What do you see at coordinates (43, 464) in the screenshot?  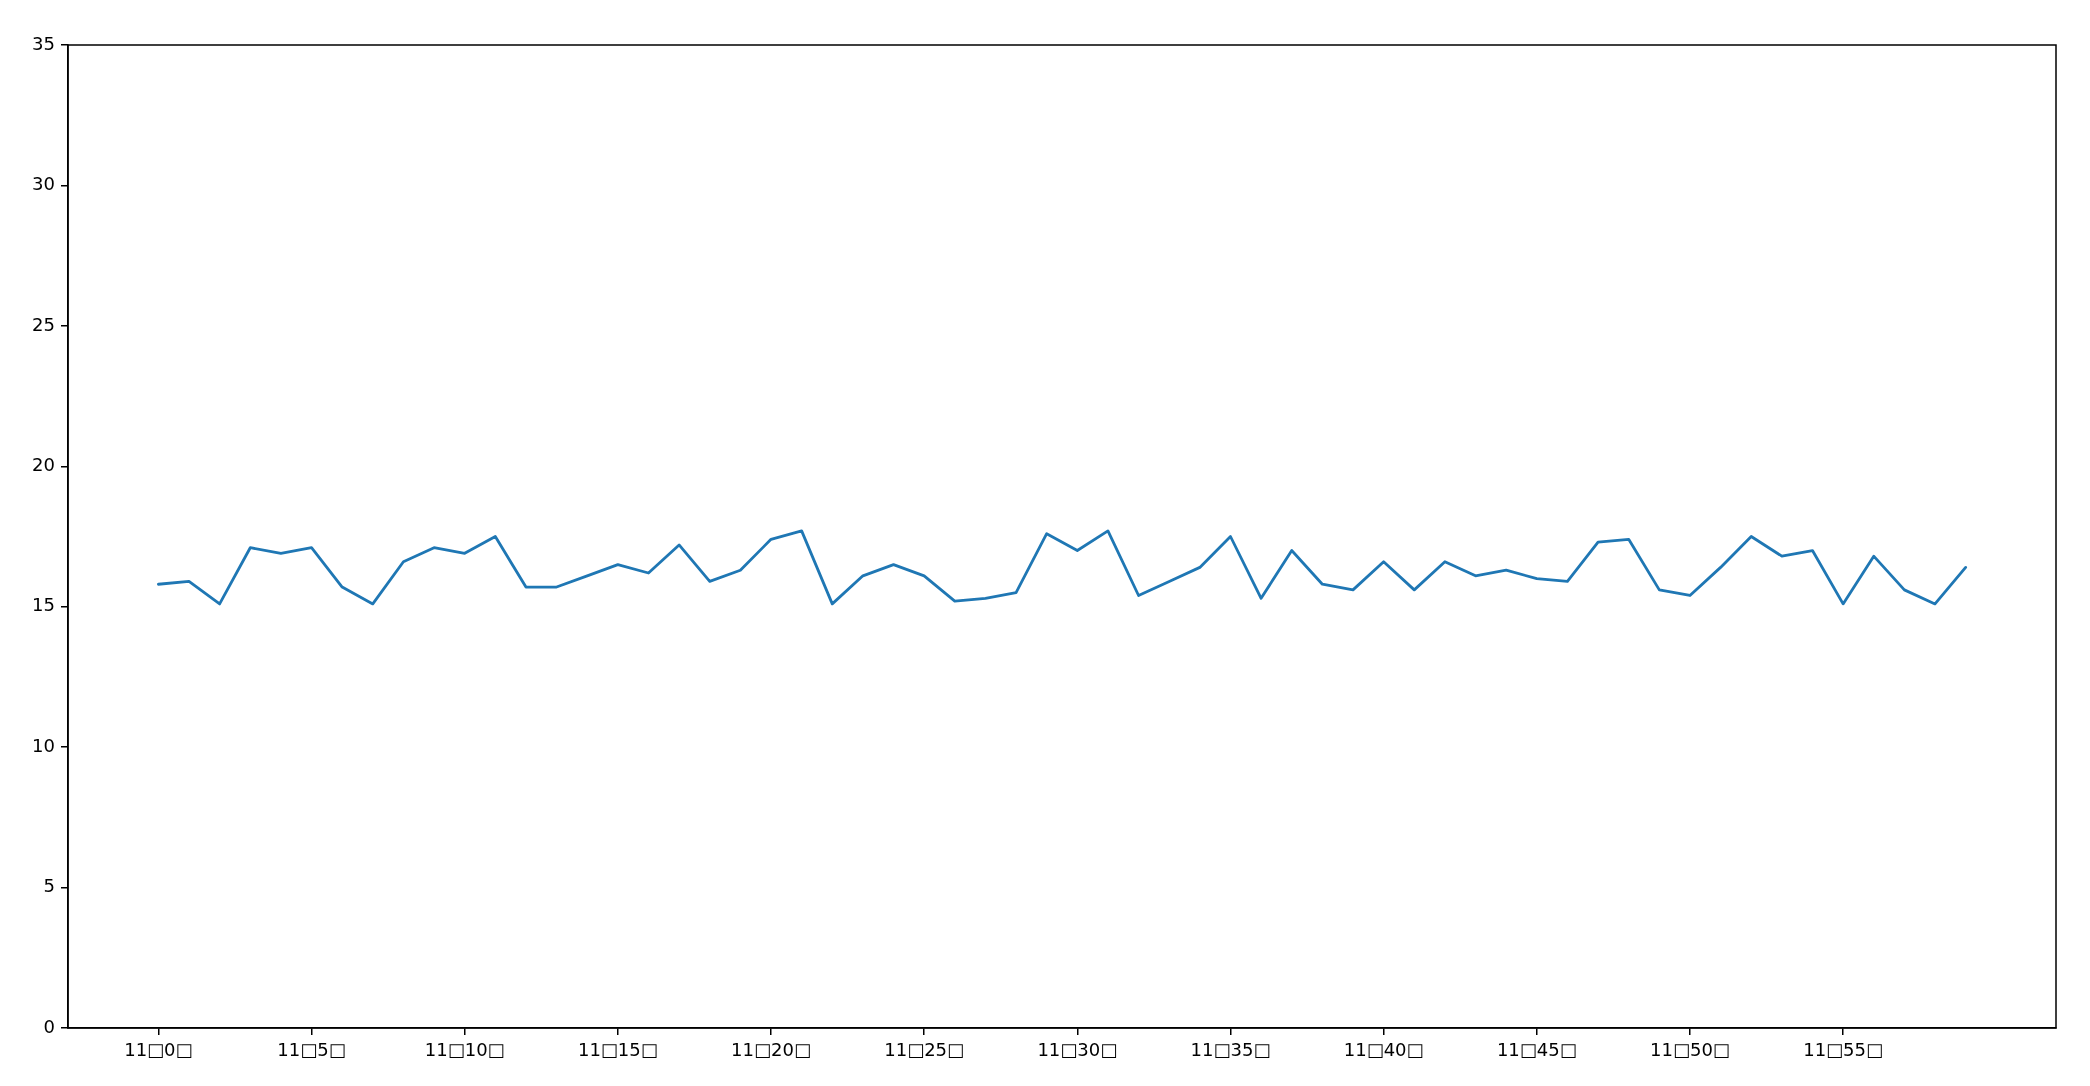 I see `y-tick-label: 20` at bounding box center [43, 464].